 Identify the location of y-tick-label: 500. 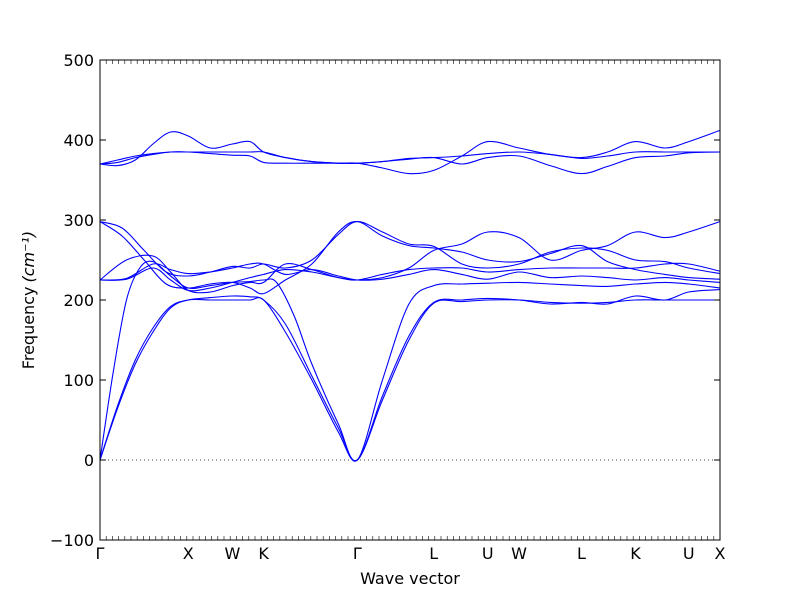
(78, 60).